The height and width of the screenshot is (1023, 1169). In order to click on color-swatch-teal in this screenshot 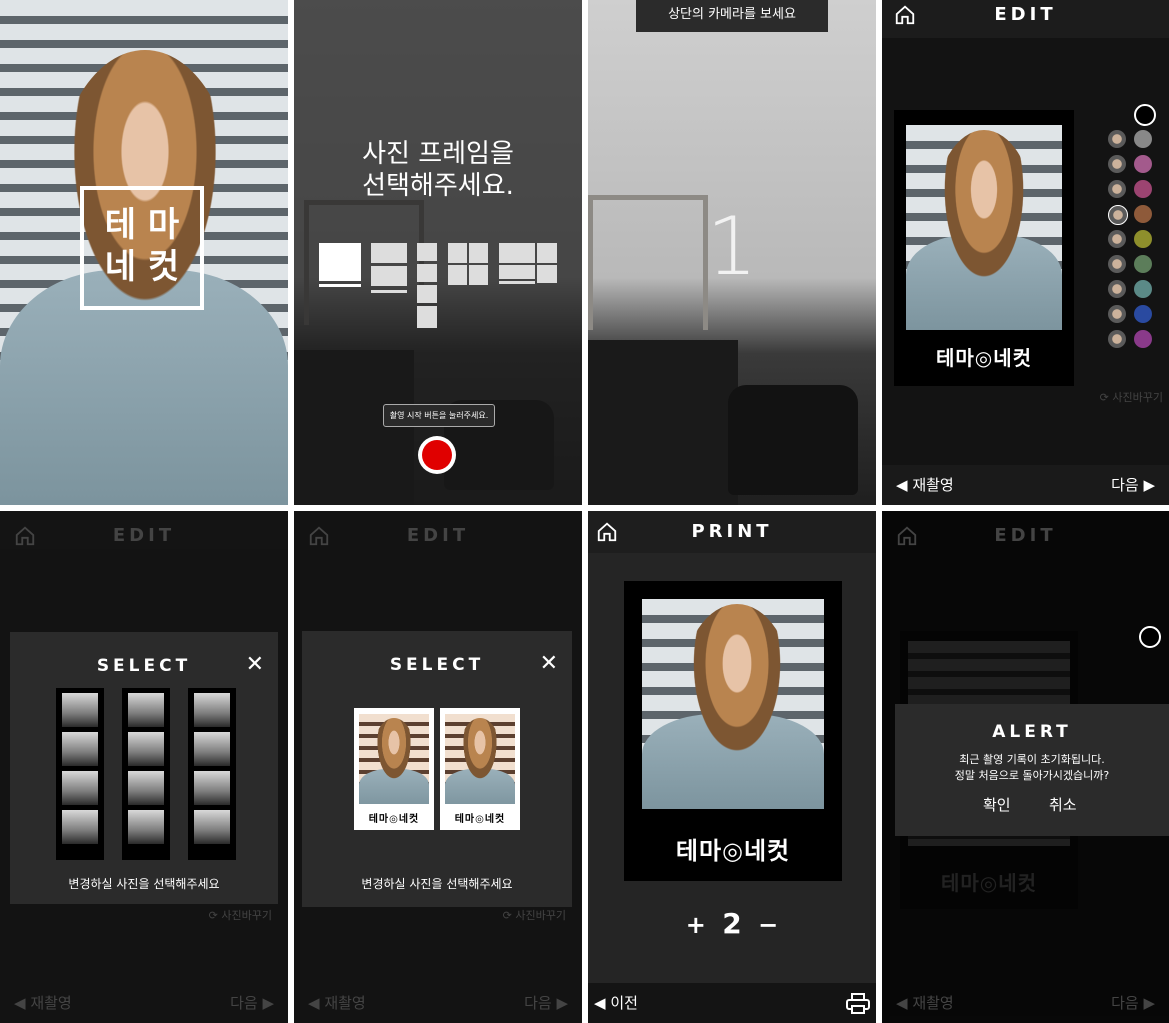, I will do `click(1143, 289)`.